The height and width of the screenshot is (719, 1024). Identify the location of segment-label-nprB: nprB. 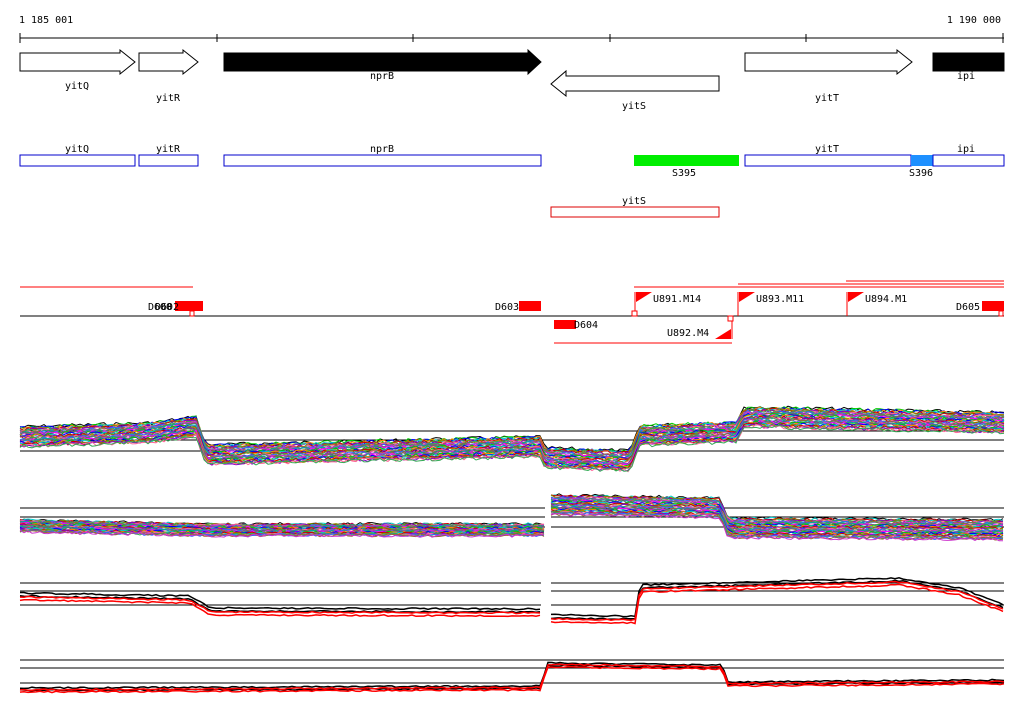
(382, 149).